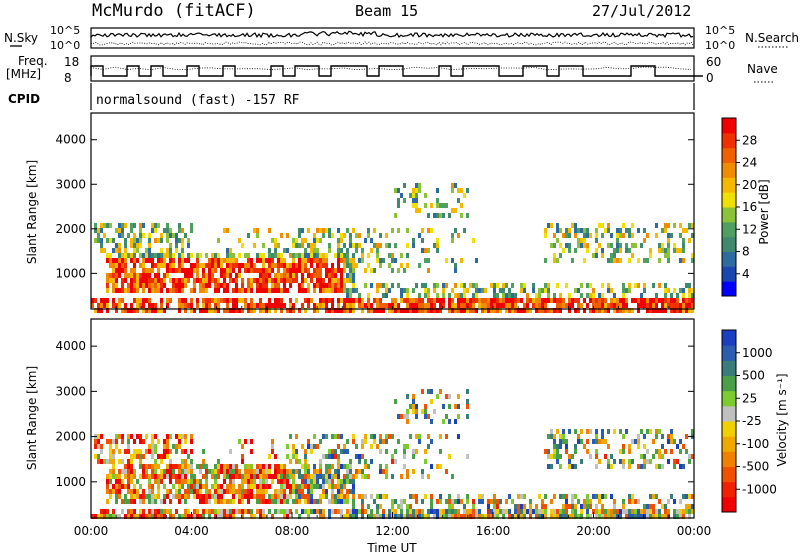  I want to click on colorbar-swatch, so click(729, 444).